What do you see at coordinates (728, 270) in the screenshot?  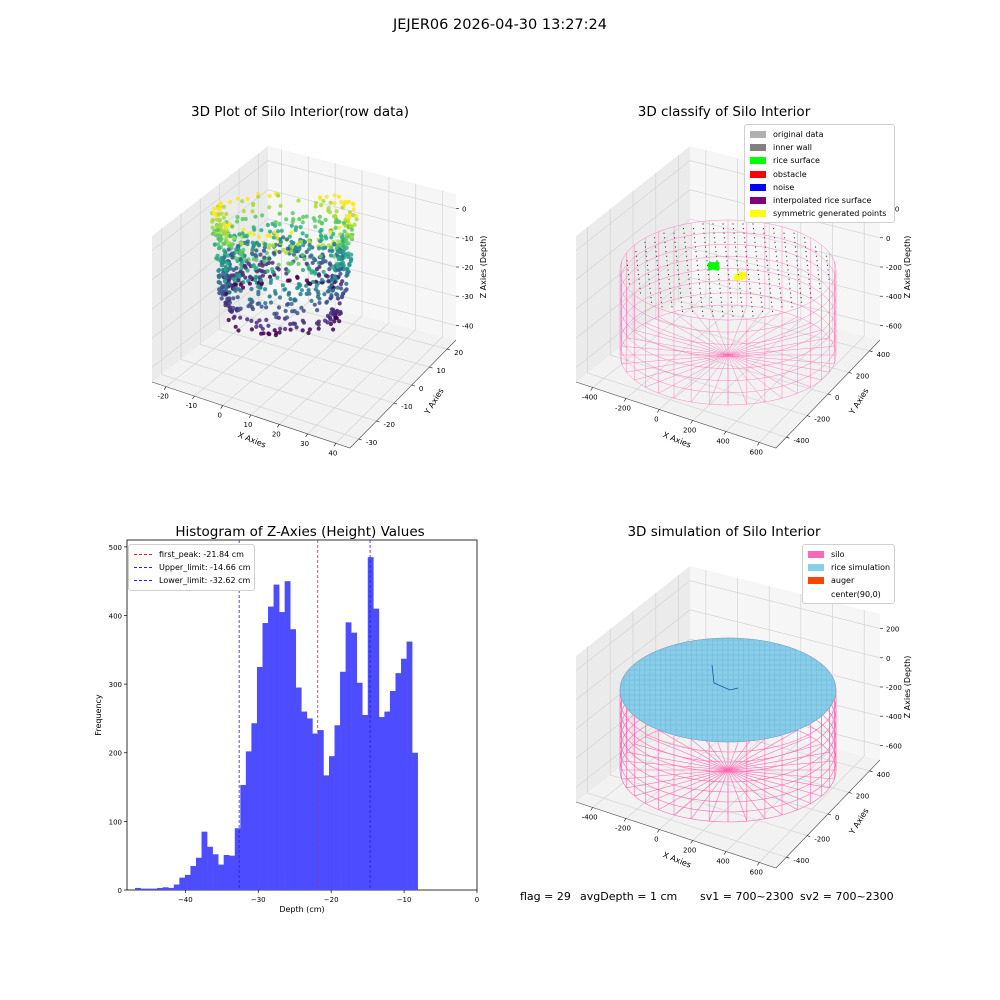 I see `interpolated-surface-points` at bounding box center [728, 270].